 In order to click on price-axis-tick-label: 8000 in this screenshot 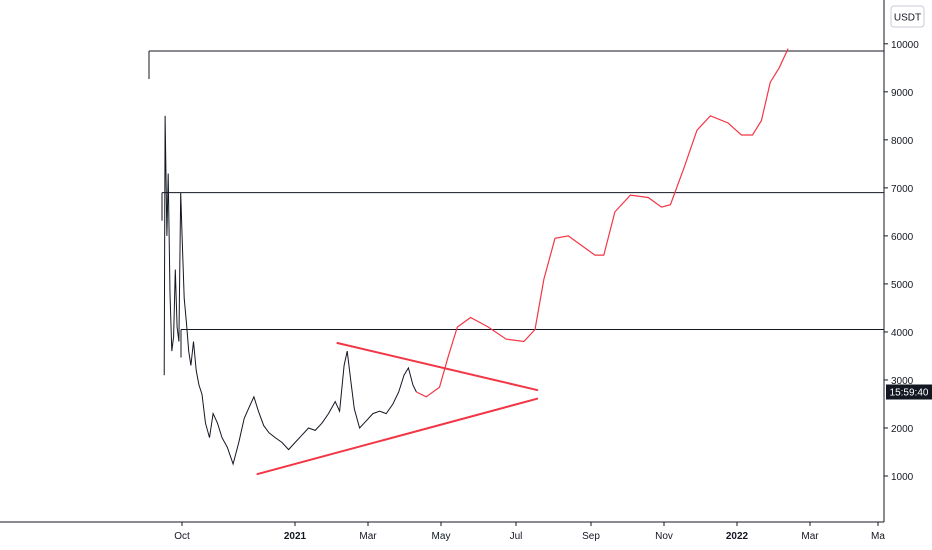, I will do `click(902, 141)`.